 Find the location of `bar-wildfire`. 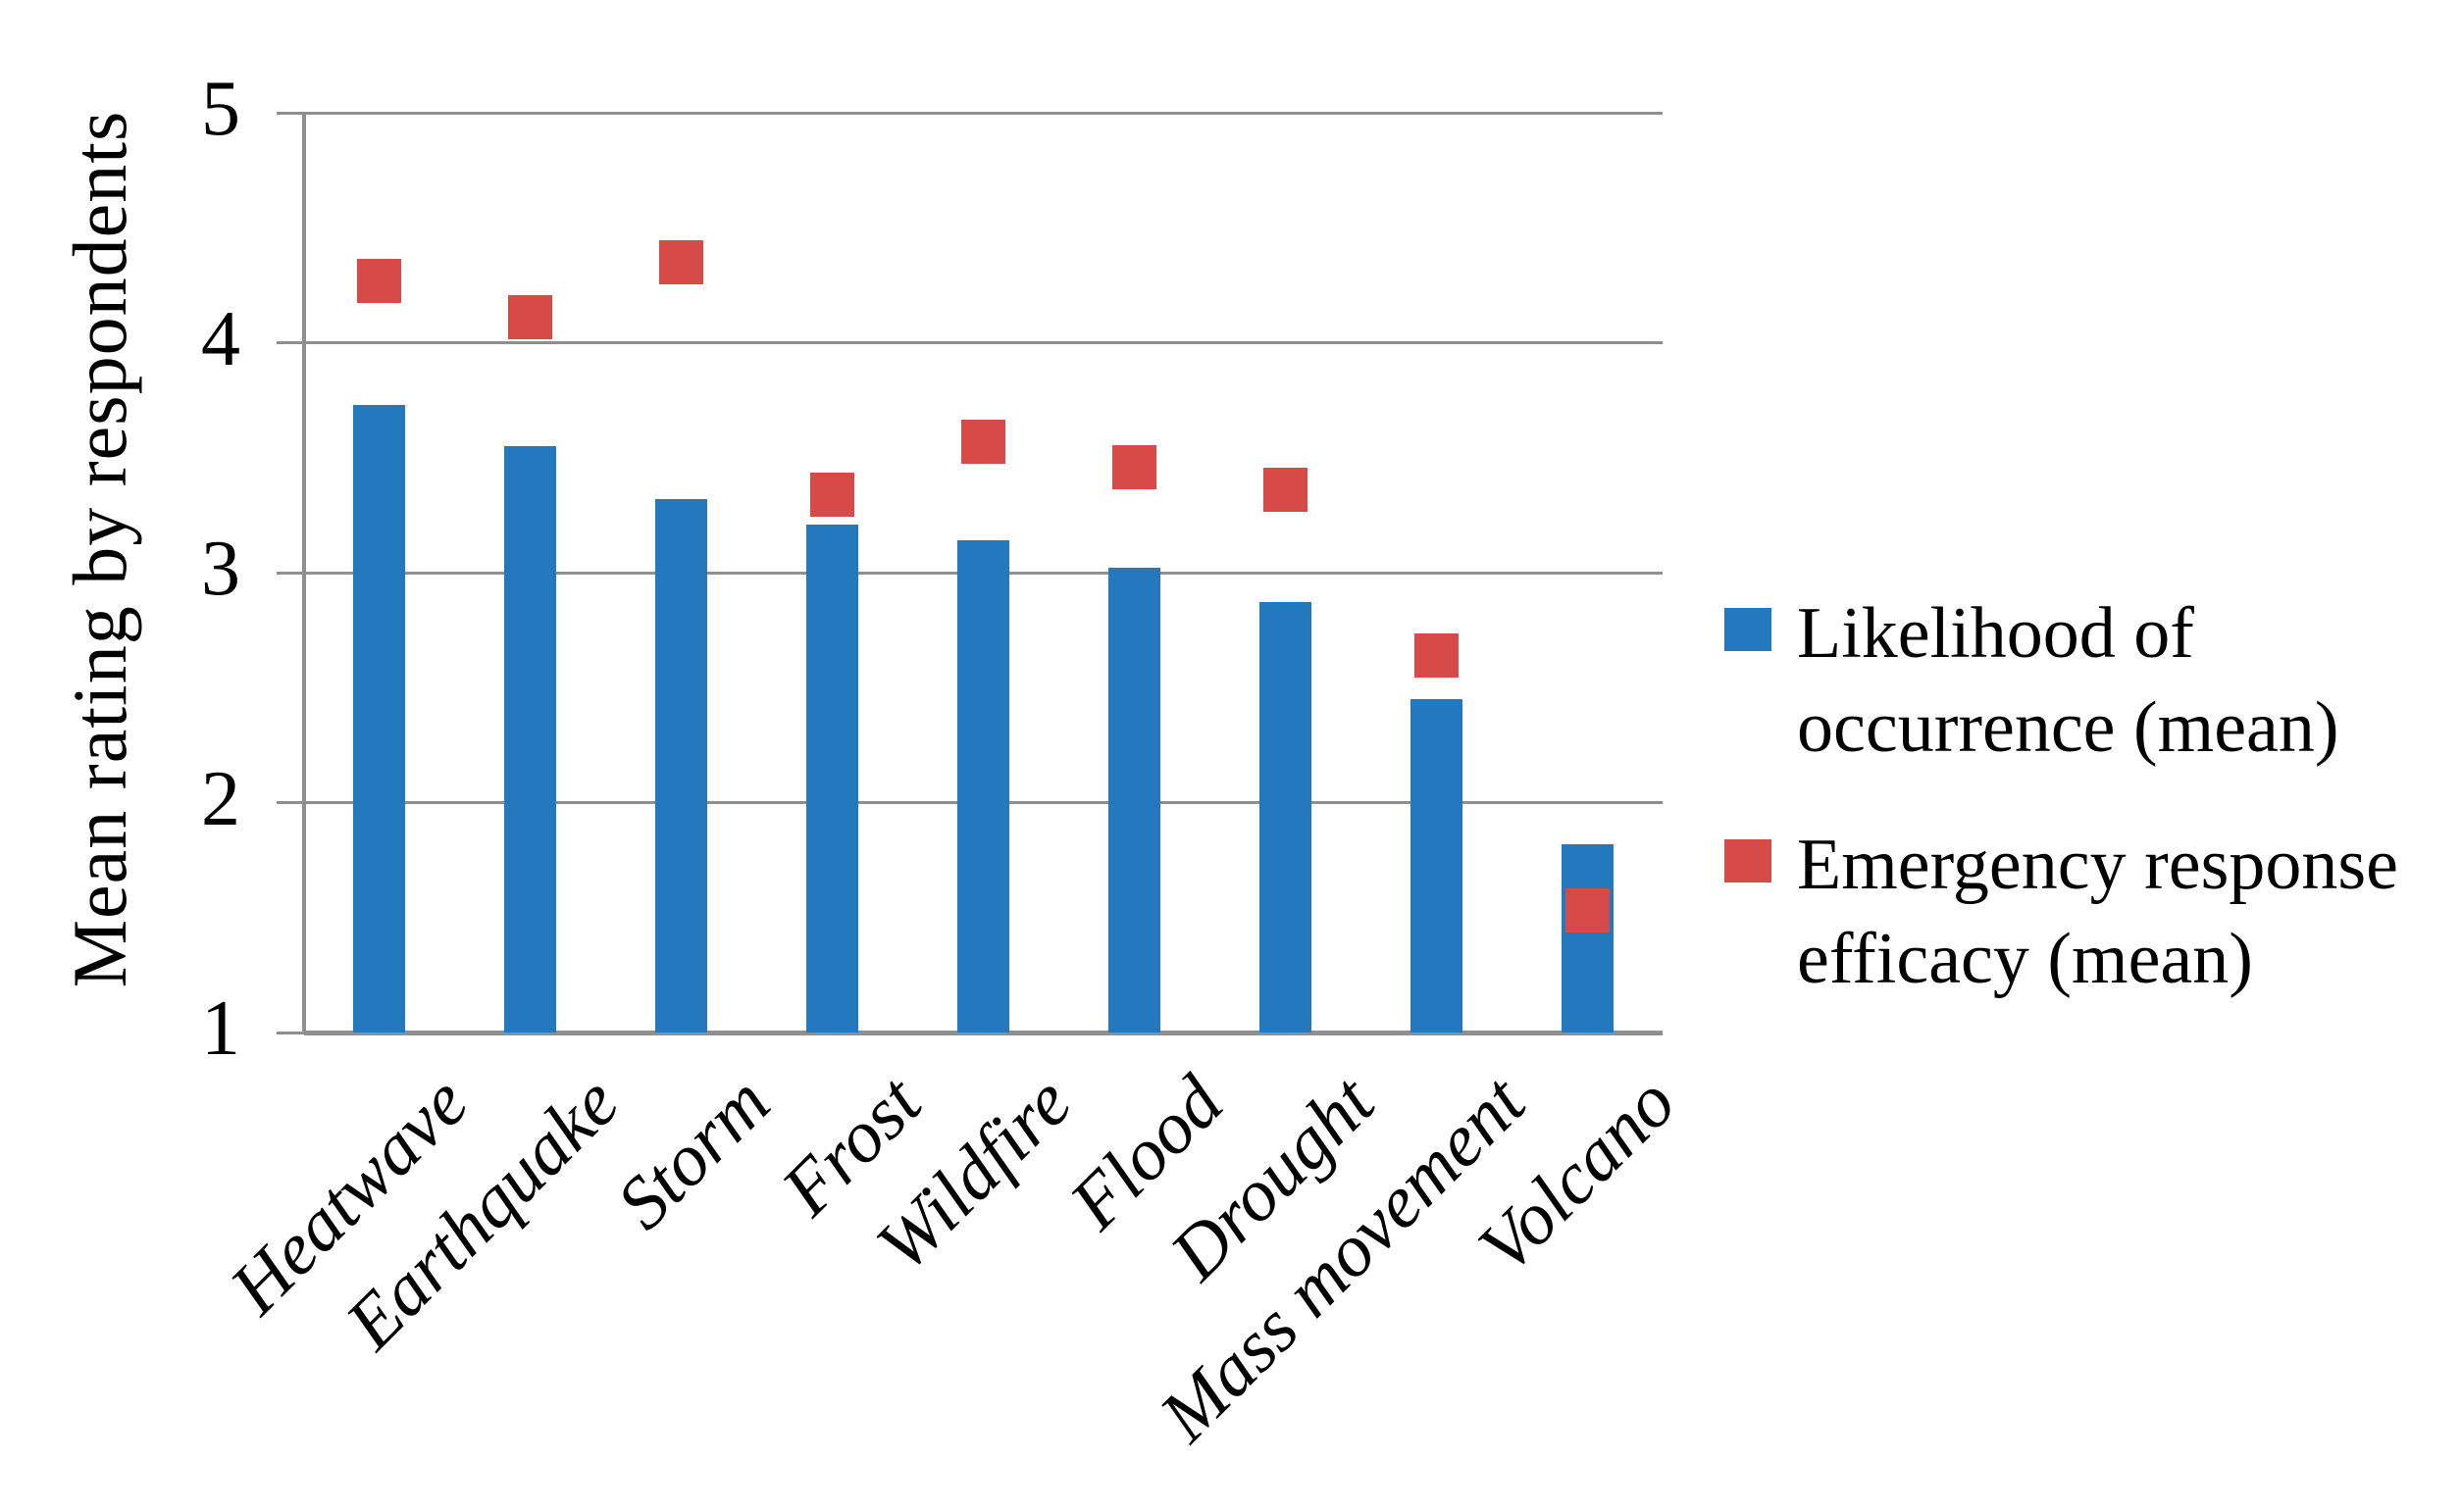

bar-wildfire is located at coordinates (983, 786).